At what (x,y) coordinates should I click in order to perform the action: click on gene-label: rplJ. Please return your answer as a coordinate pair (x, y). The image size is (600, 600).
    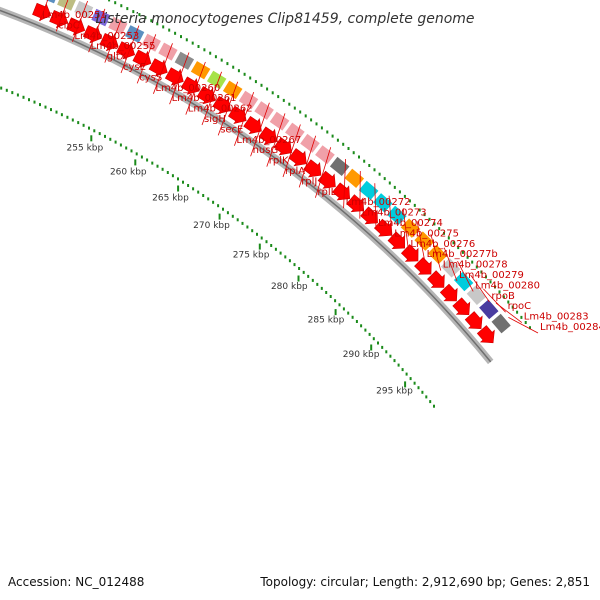
    Looking at the image, I should click on (309, 181).